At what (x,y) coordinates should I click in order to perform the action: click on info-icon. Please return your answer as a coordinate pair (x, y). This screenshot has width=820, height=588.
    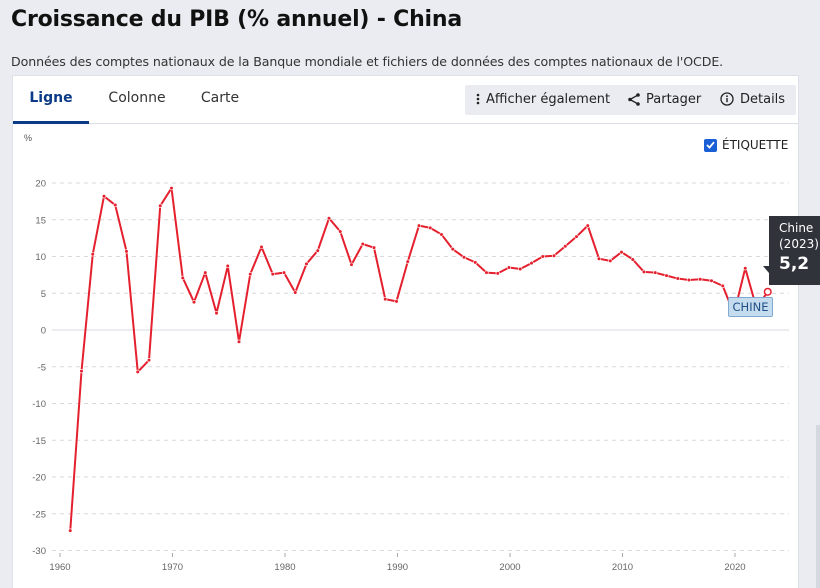
    Looking at the image, I should click on (727, 99).